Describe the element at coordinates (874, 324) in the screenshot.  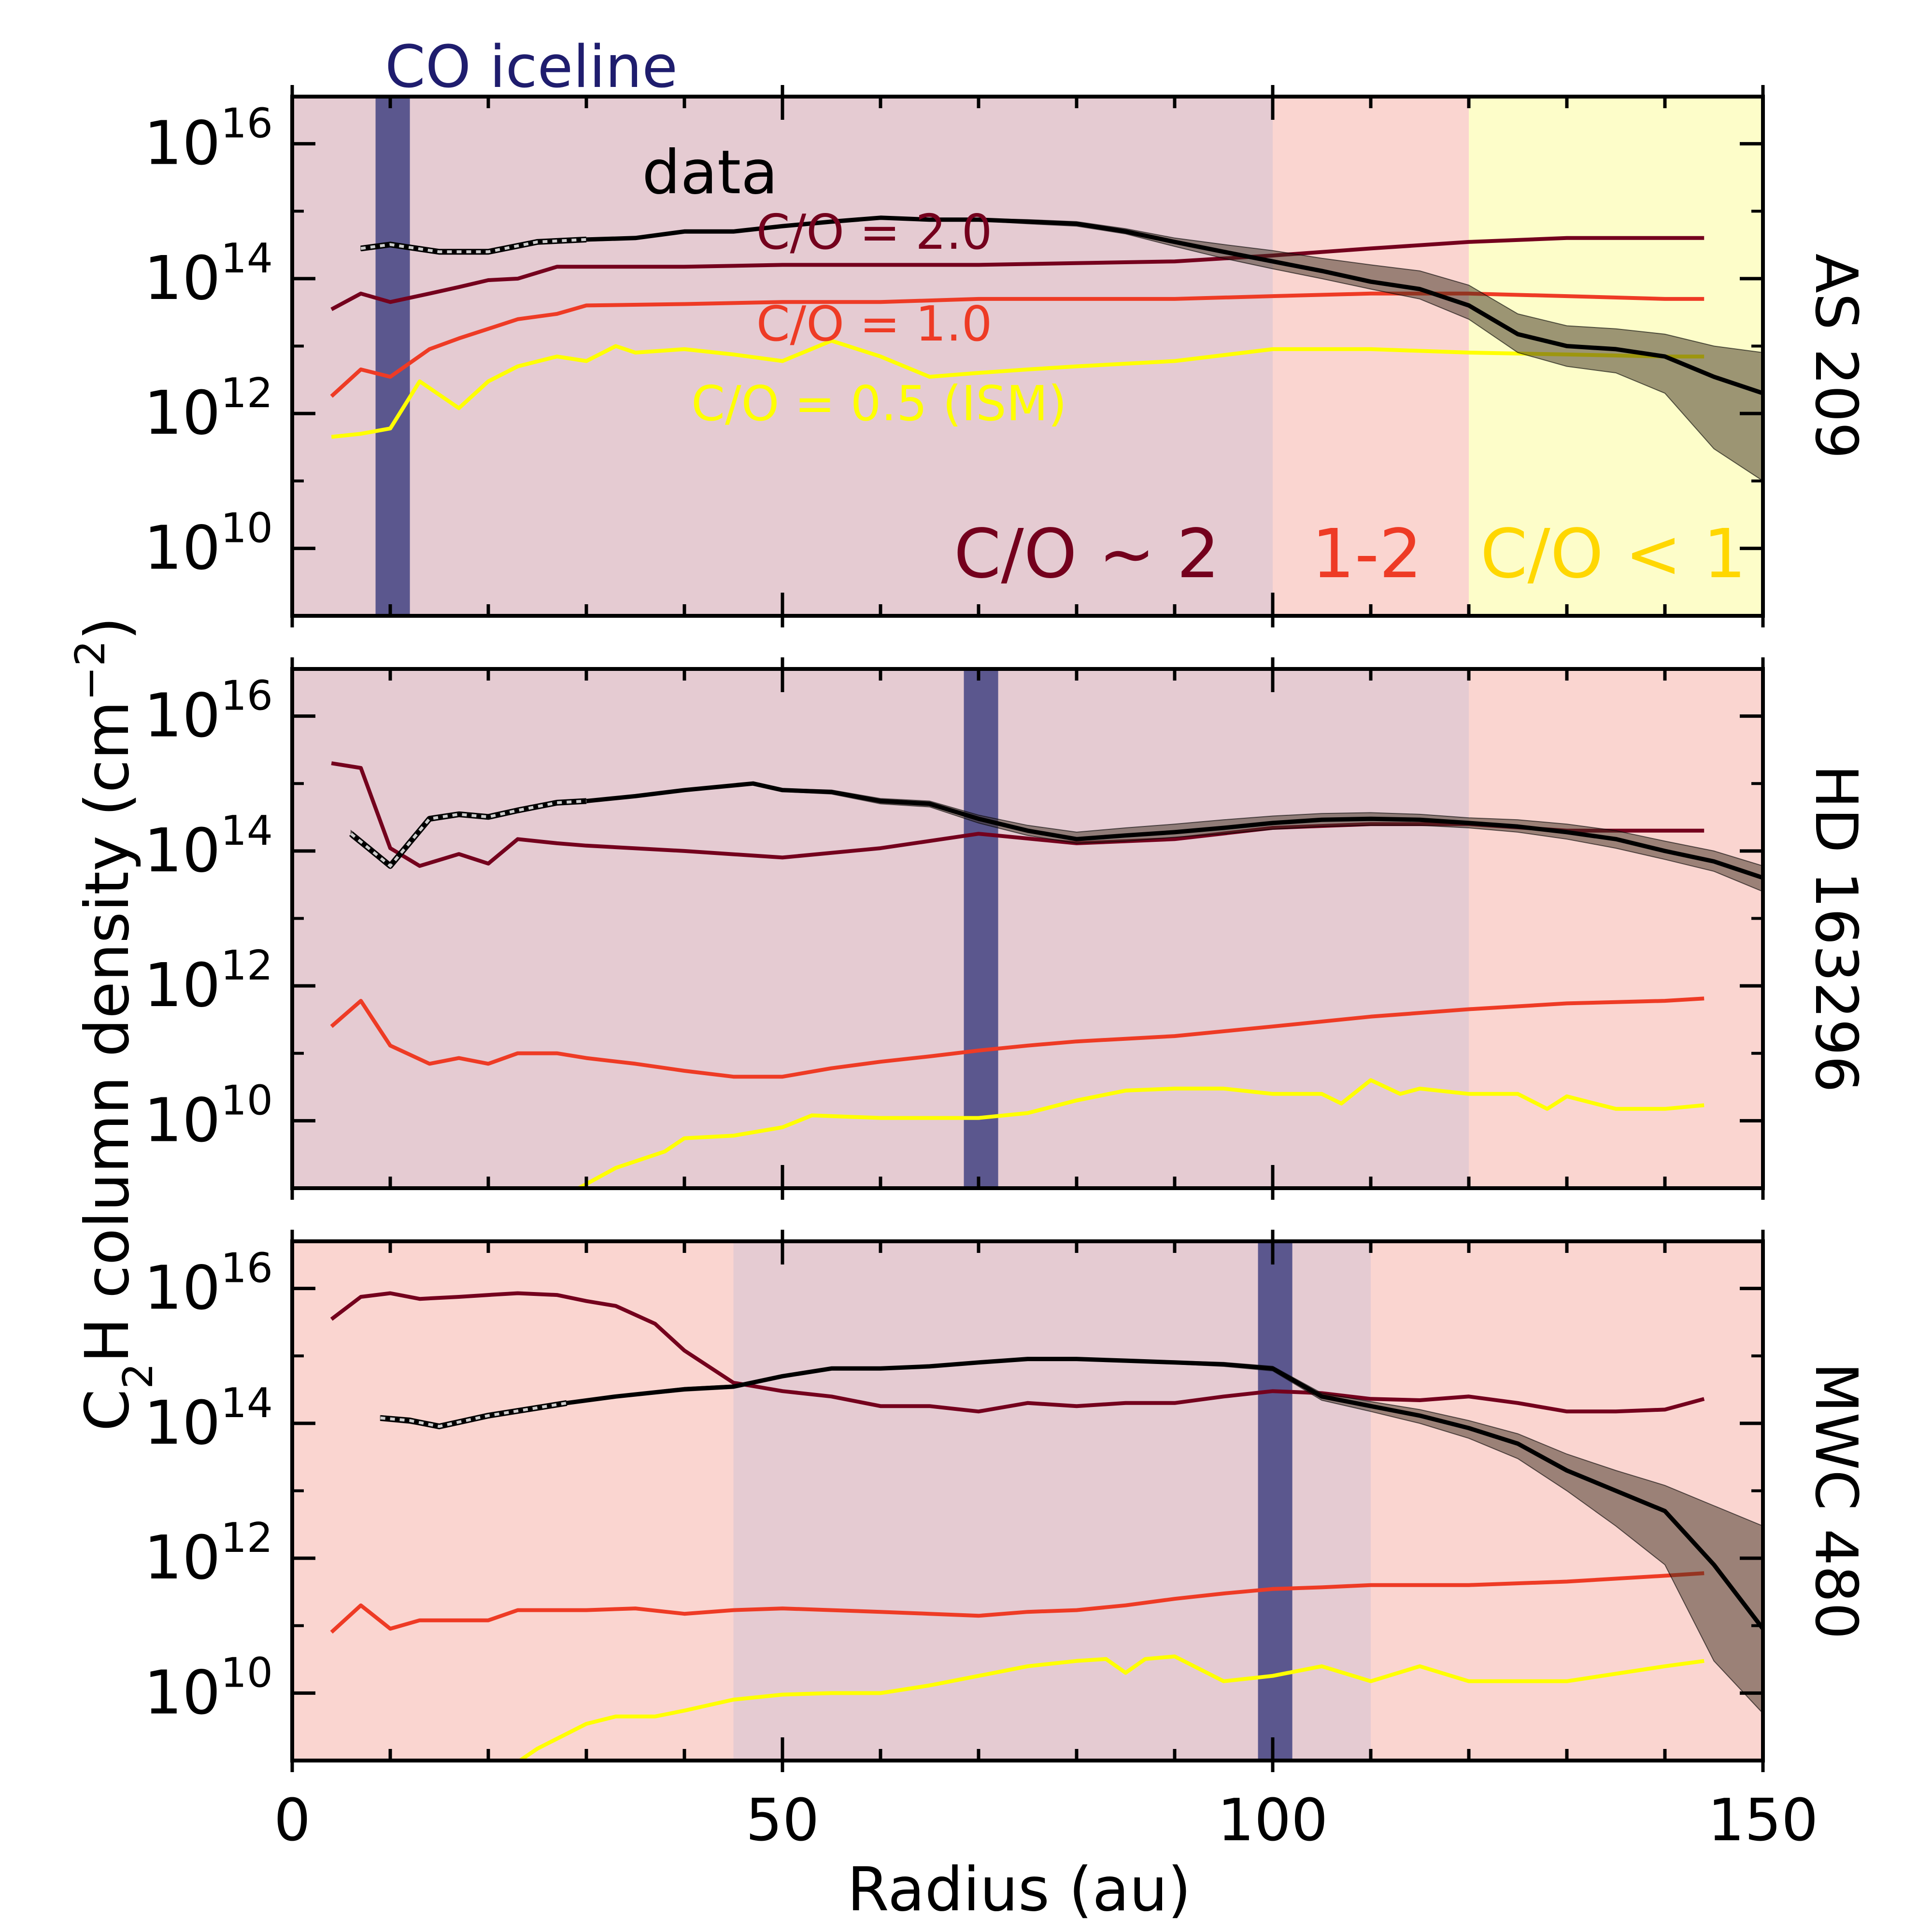
I see `annotation-co1: C/O = 1.0` at that location.